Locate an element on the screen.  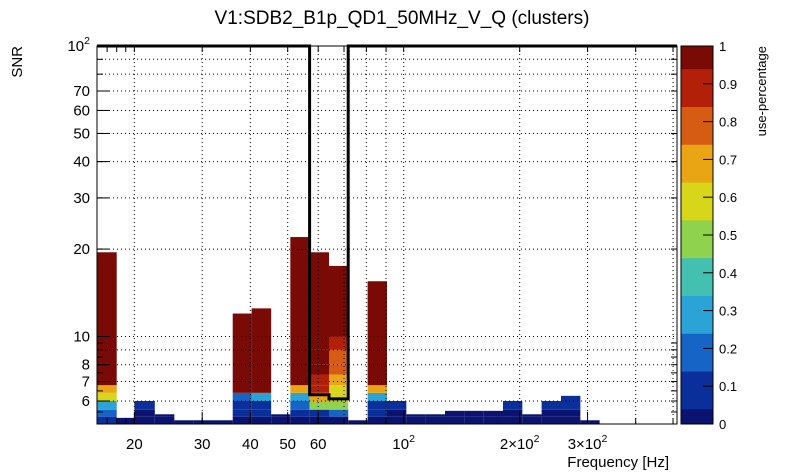
x-tick-label: 50 is located at coordinates (287, 444).